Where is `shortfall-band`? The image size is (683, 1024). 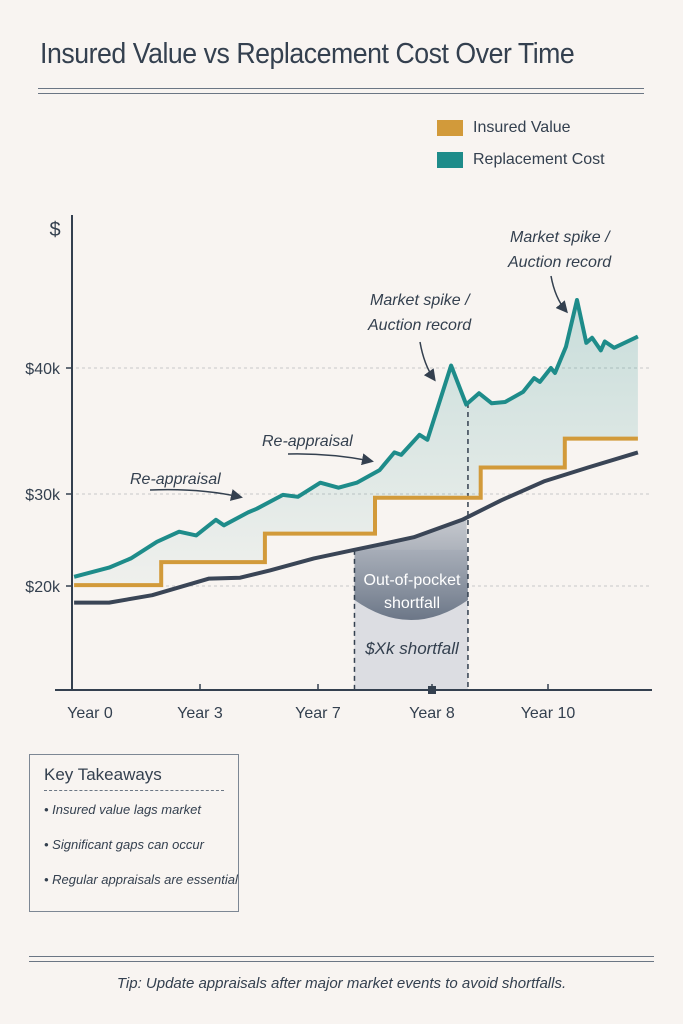
shortfall-band is located at coordinates (411, 568).